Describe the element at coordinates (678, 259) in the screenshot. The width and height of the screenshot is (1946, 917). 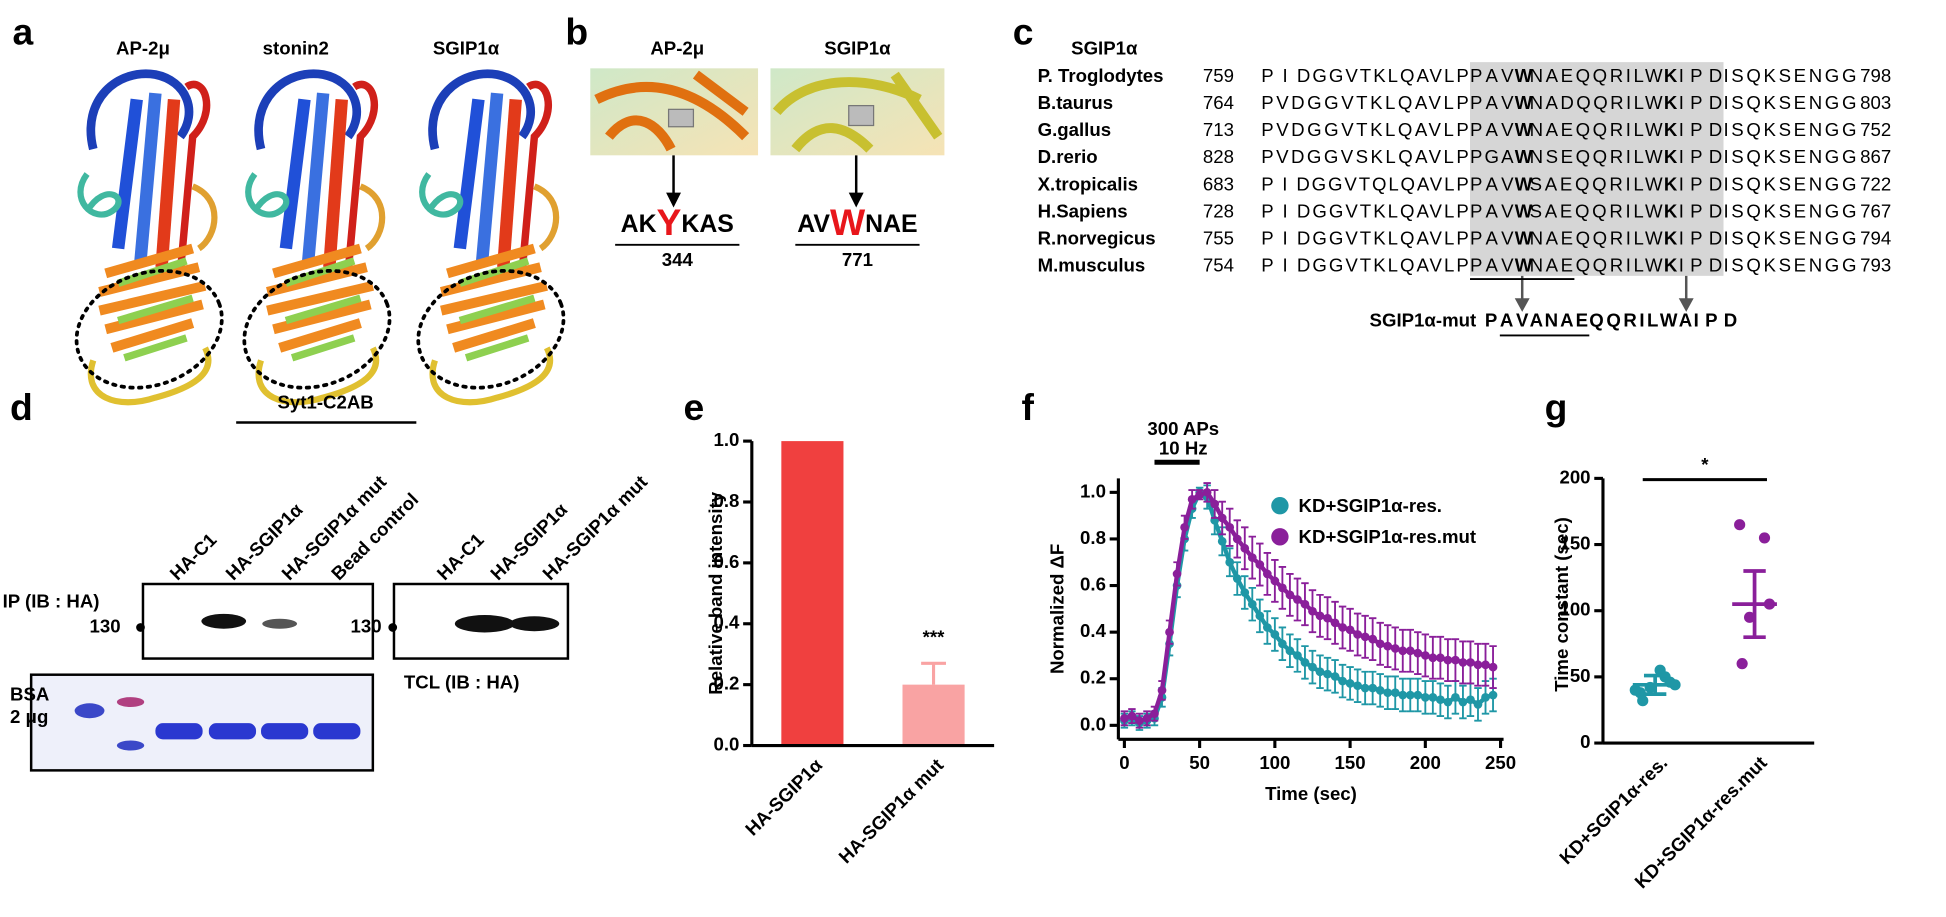
I see `residue-number: 344` at that location.